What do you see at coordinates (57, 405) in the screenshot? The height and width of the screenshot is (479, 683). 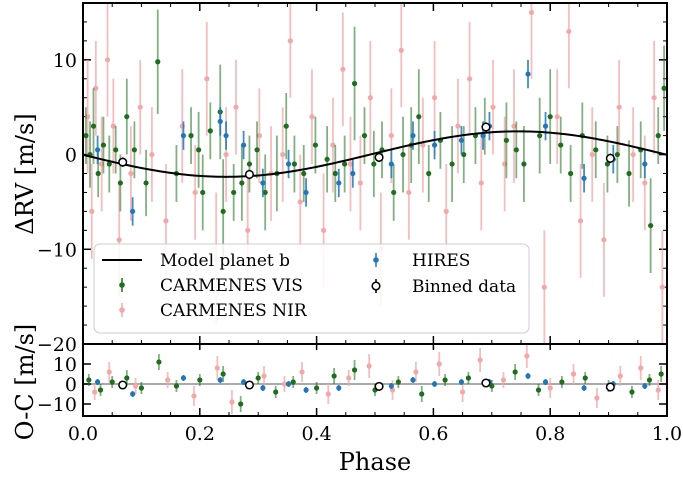 I see `residual-y-tick-label: −10` at bounding box center [57, 405].